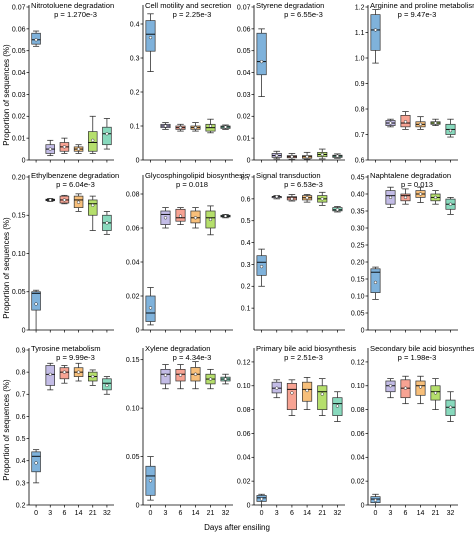 This screenshot has width=474, height=535. What do you see at coordinates (244, 73) in the screenshot?
I see `panel-3-ytick-label-4: 0.04` at bounding box center [244, 73].